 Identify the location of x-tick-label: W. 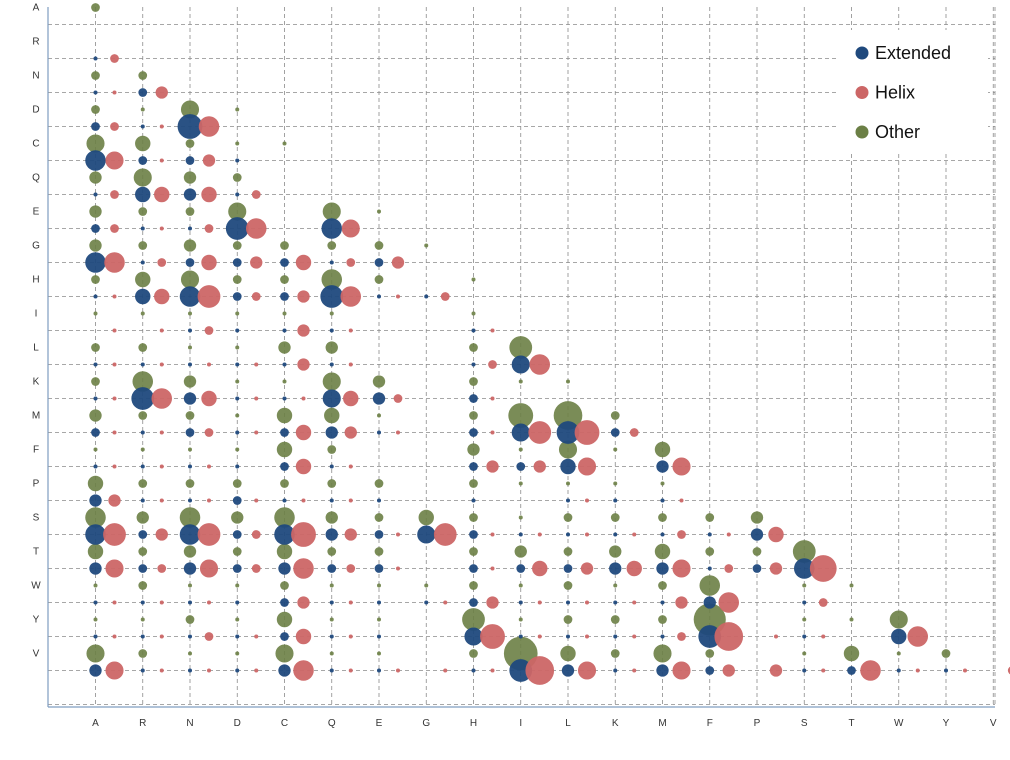
(899, 723).